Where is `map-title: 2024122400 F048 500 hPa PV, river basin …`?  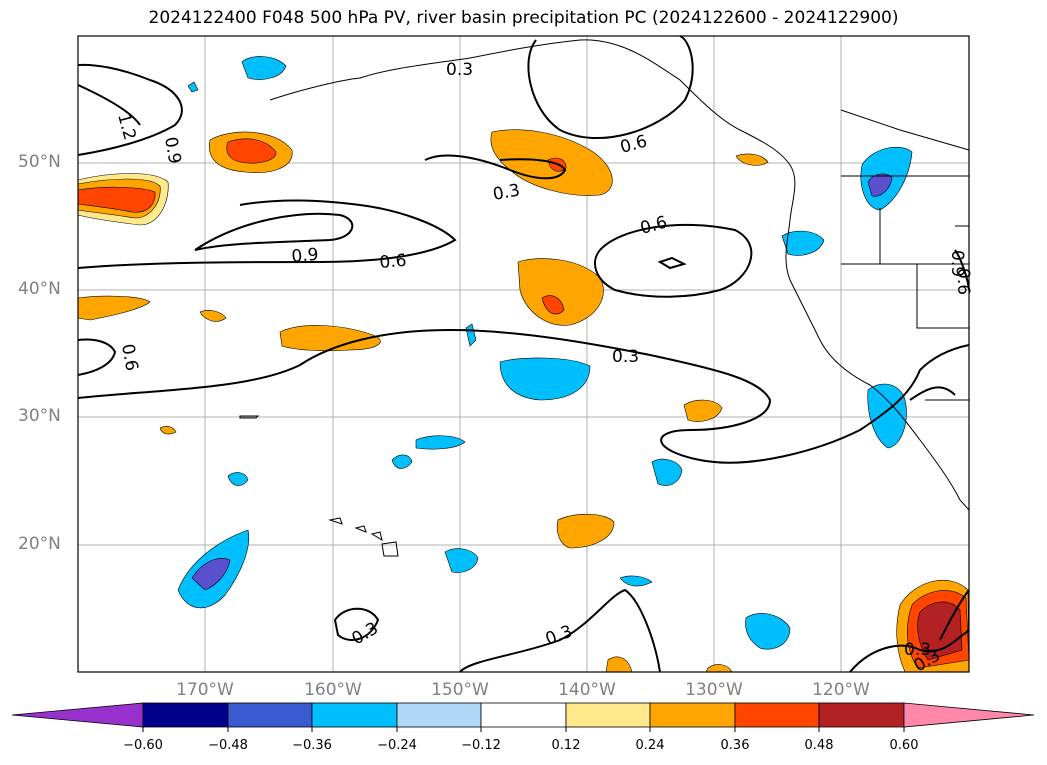 map-title: 2024122400 F048 500 hPa PV, river basin … is located at coordinates (523, 18).